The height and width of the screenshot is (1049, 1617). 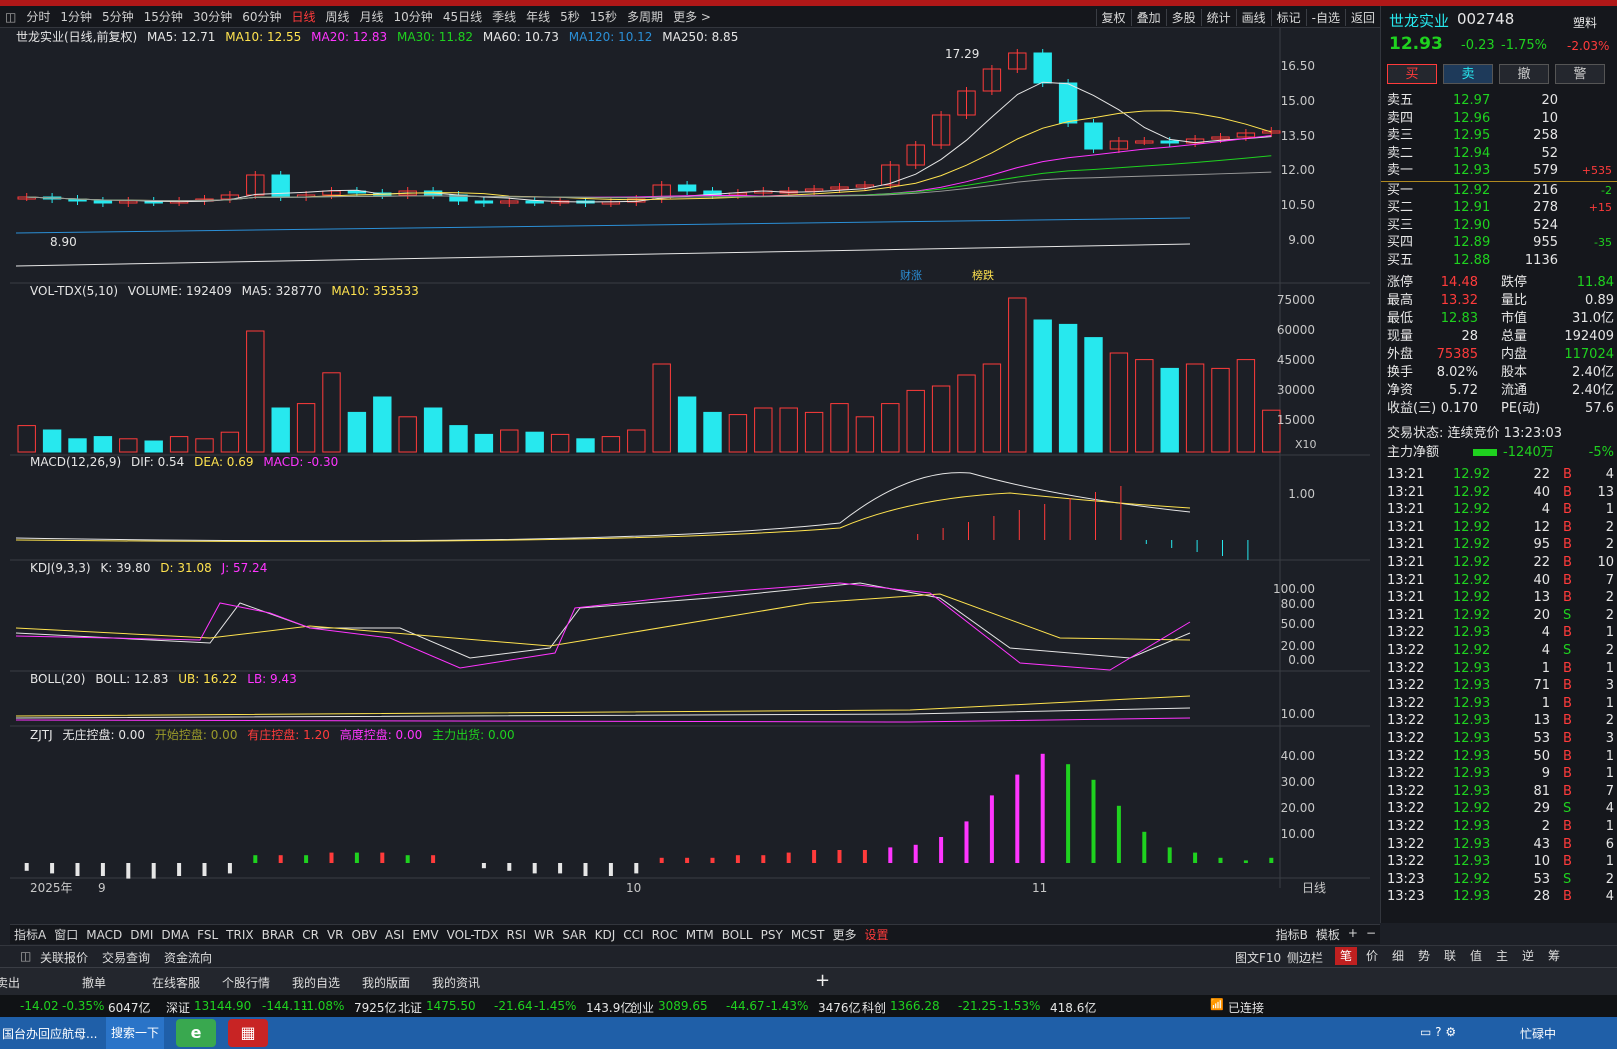 I want to click on indicator-tab: MTM, so click(x=699, y=934).